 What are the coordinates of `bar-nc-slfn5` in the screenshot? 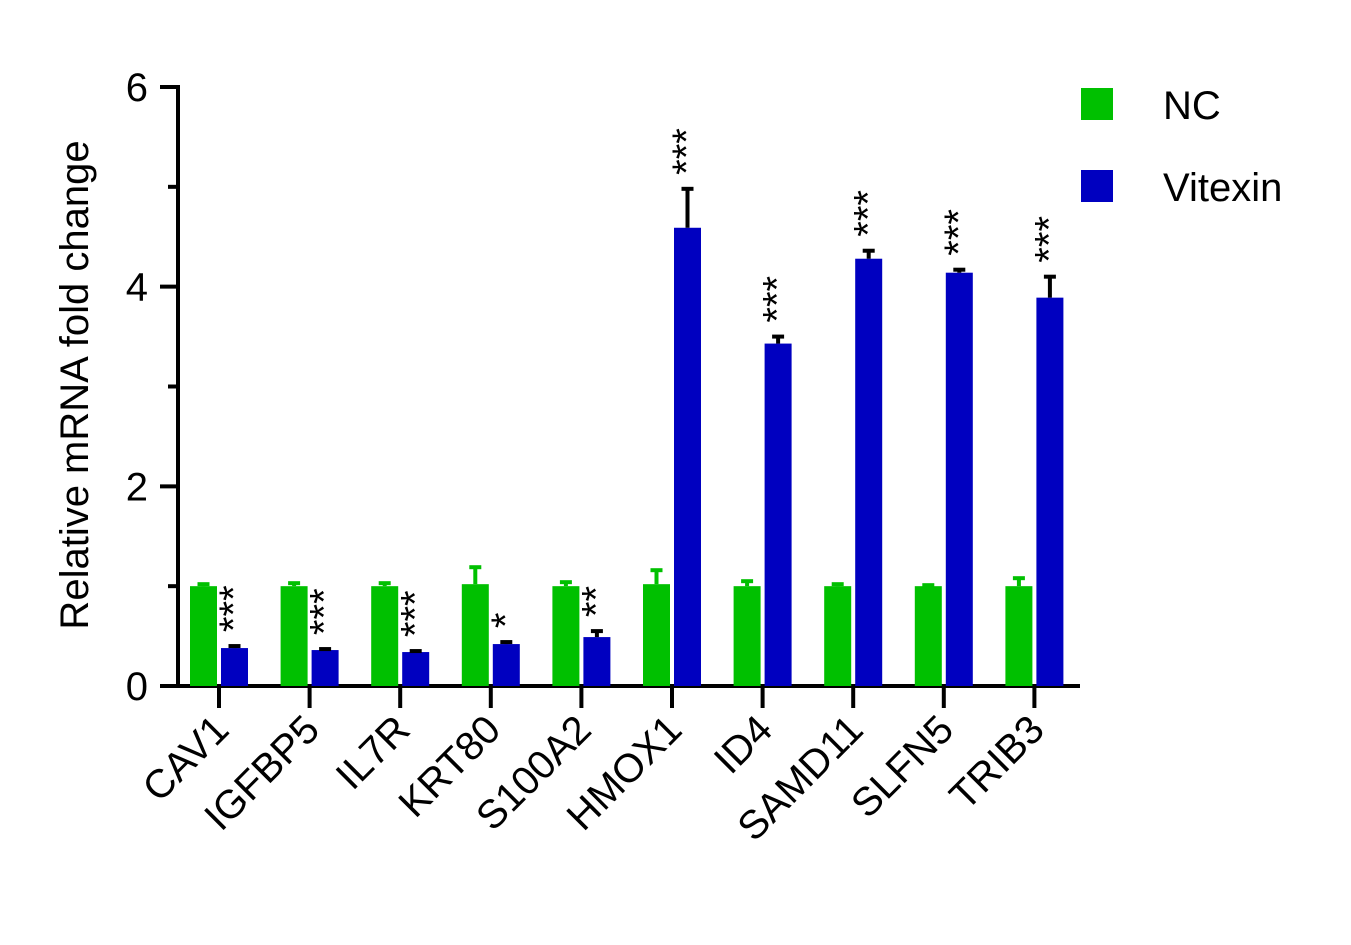 It's located at (928, 636).